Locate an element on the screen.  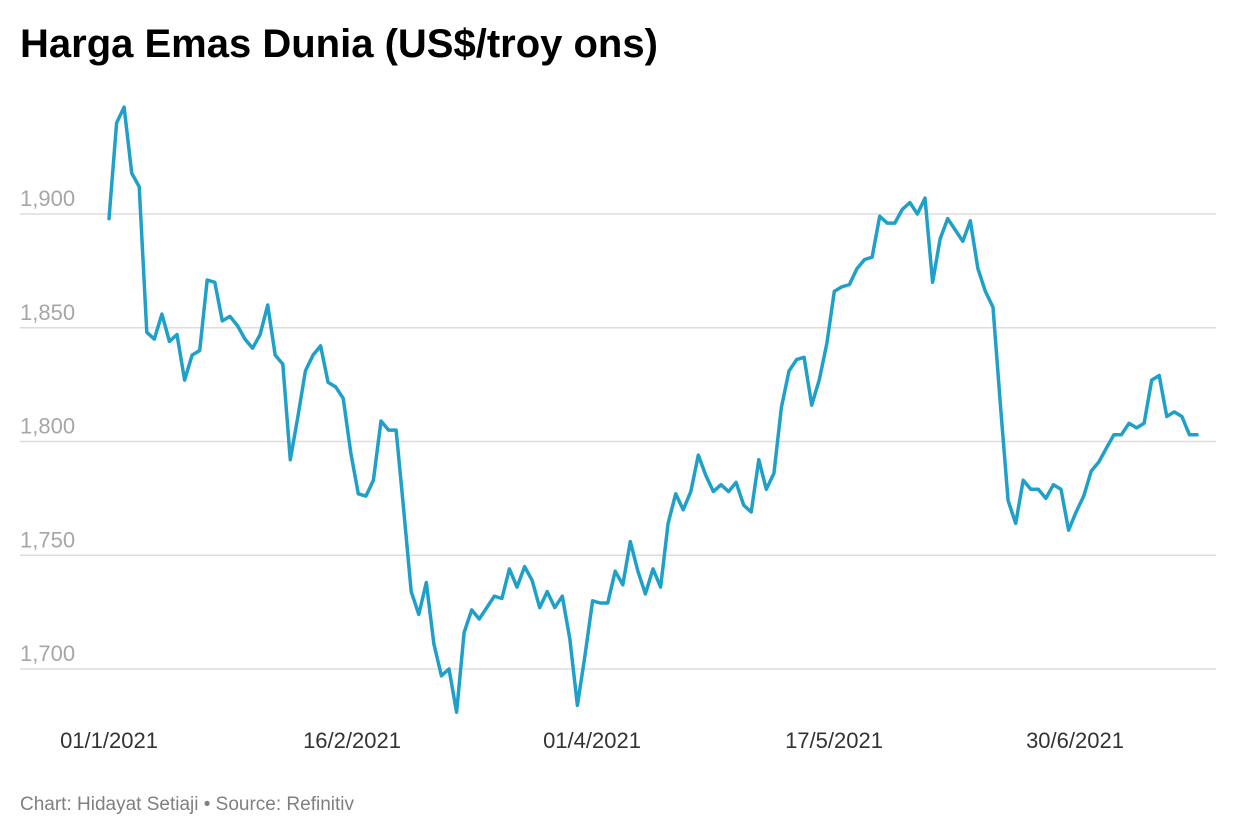
x-tick-label: 16/2/2021 is located at coordinates (352, 740).